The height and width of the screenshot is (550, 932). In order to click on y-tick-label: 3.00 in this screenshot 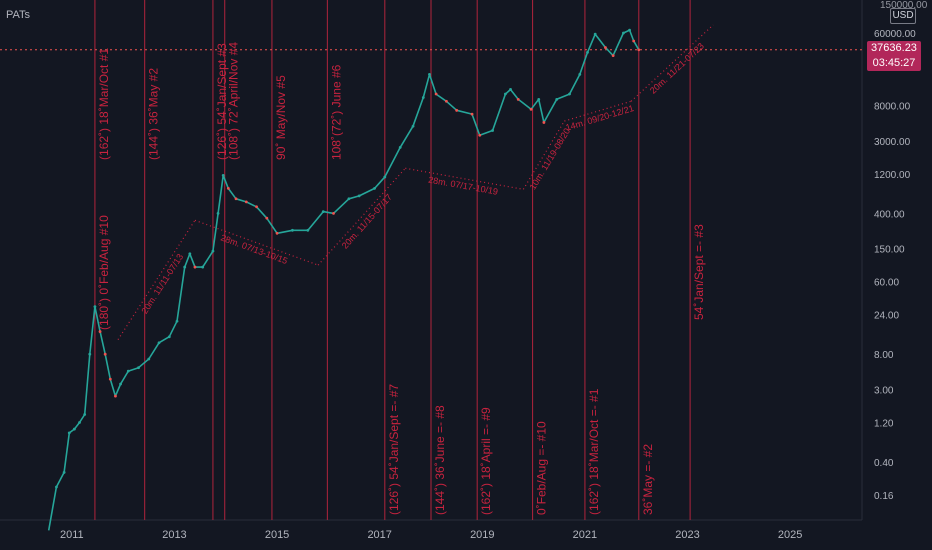, I will do `click(884, 391)`.